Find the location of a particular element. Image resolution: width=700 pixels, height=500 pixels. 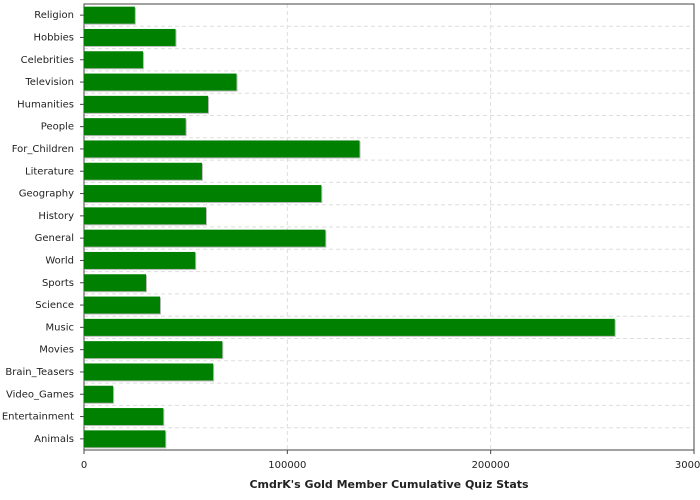

y-tick-label: For_Children is located at coordinates (43, 149).